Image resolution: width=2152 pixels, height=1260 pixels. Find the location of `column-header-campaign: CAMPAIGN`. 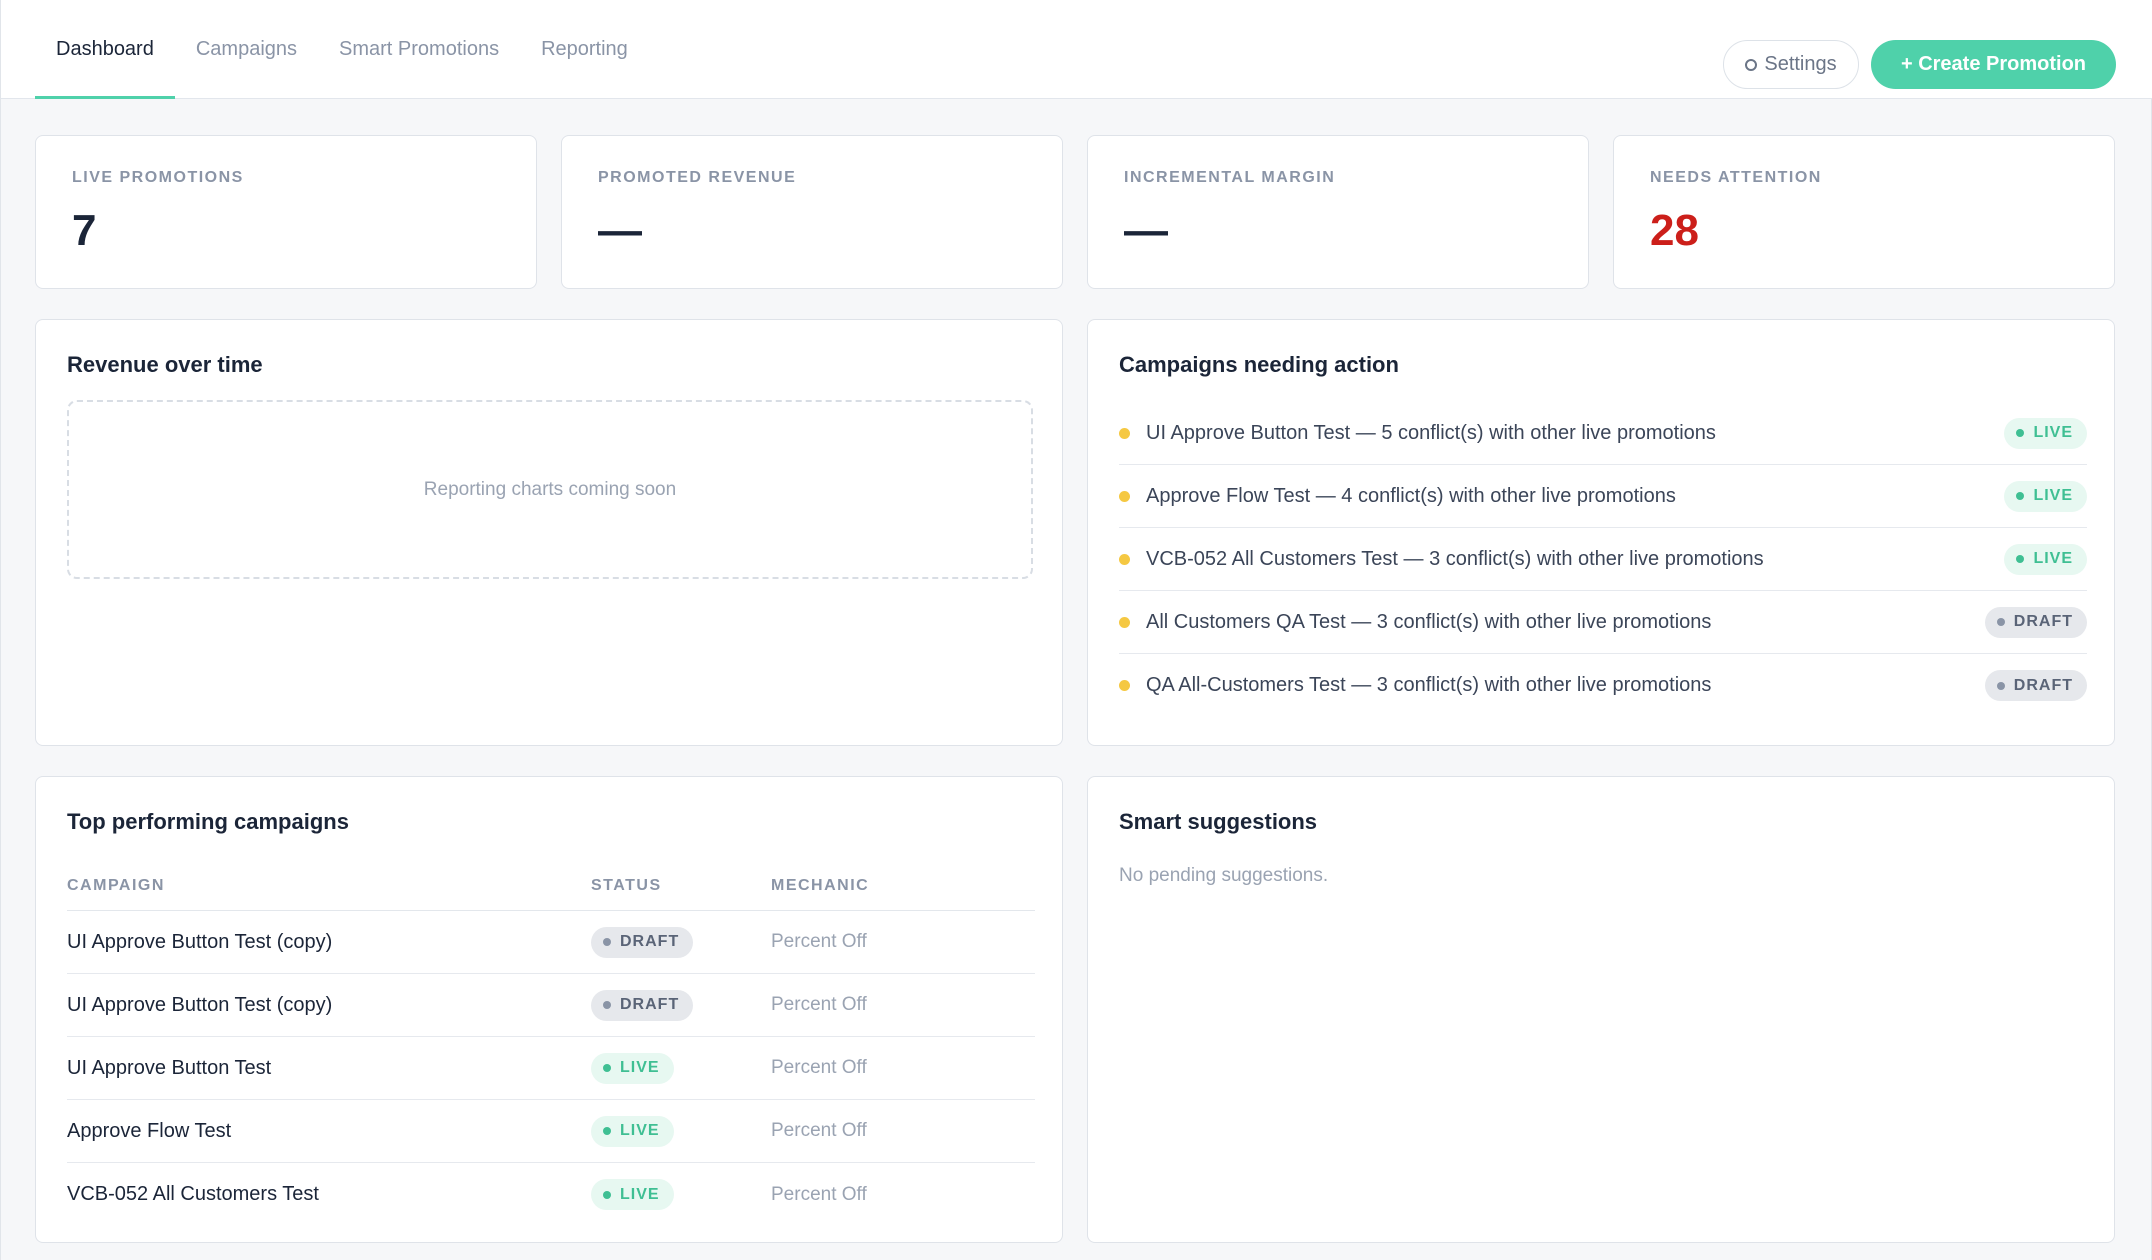

column-header-campaign: CAMPAIGN is located at coordinates (116, 885).